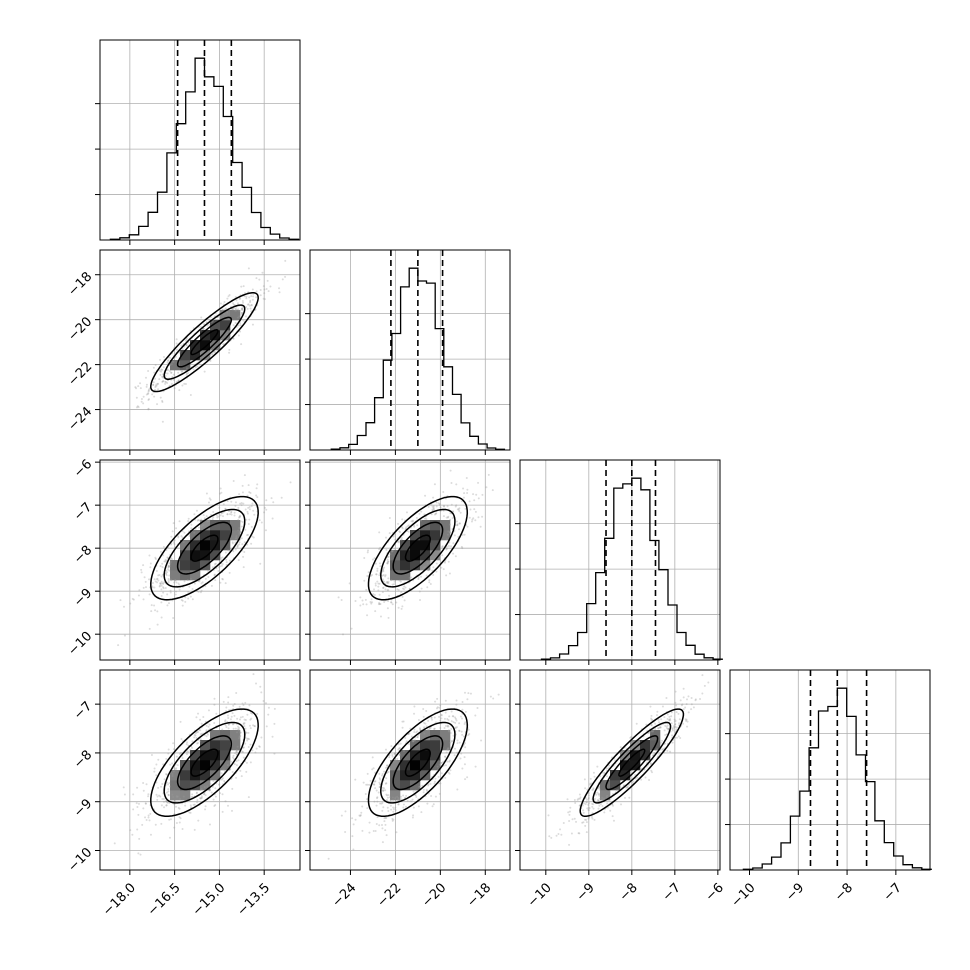 The image size is (970, 970). I want to click on sample-points, so click(194, 764).